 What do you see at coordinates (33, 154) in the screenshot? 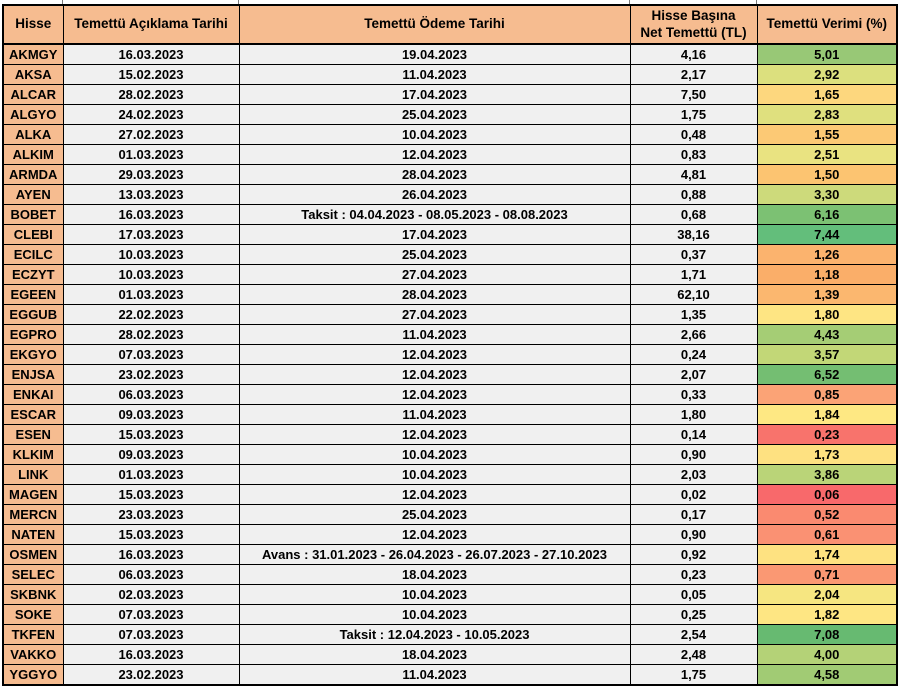
I see `ticker-cell: ALKIM` at bounding box center [33, 154].